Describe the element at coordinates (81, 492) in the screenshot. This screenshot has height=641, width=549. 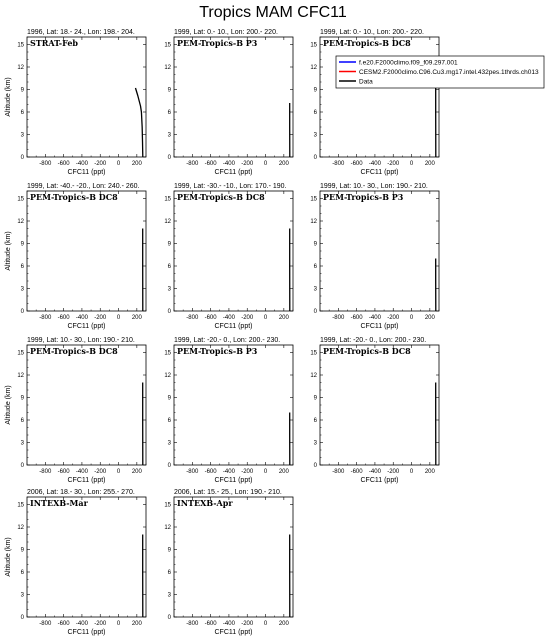
I see `panel-title: 2006, Lat: 18.- 30., Lon: 255.- 270.` at that location.